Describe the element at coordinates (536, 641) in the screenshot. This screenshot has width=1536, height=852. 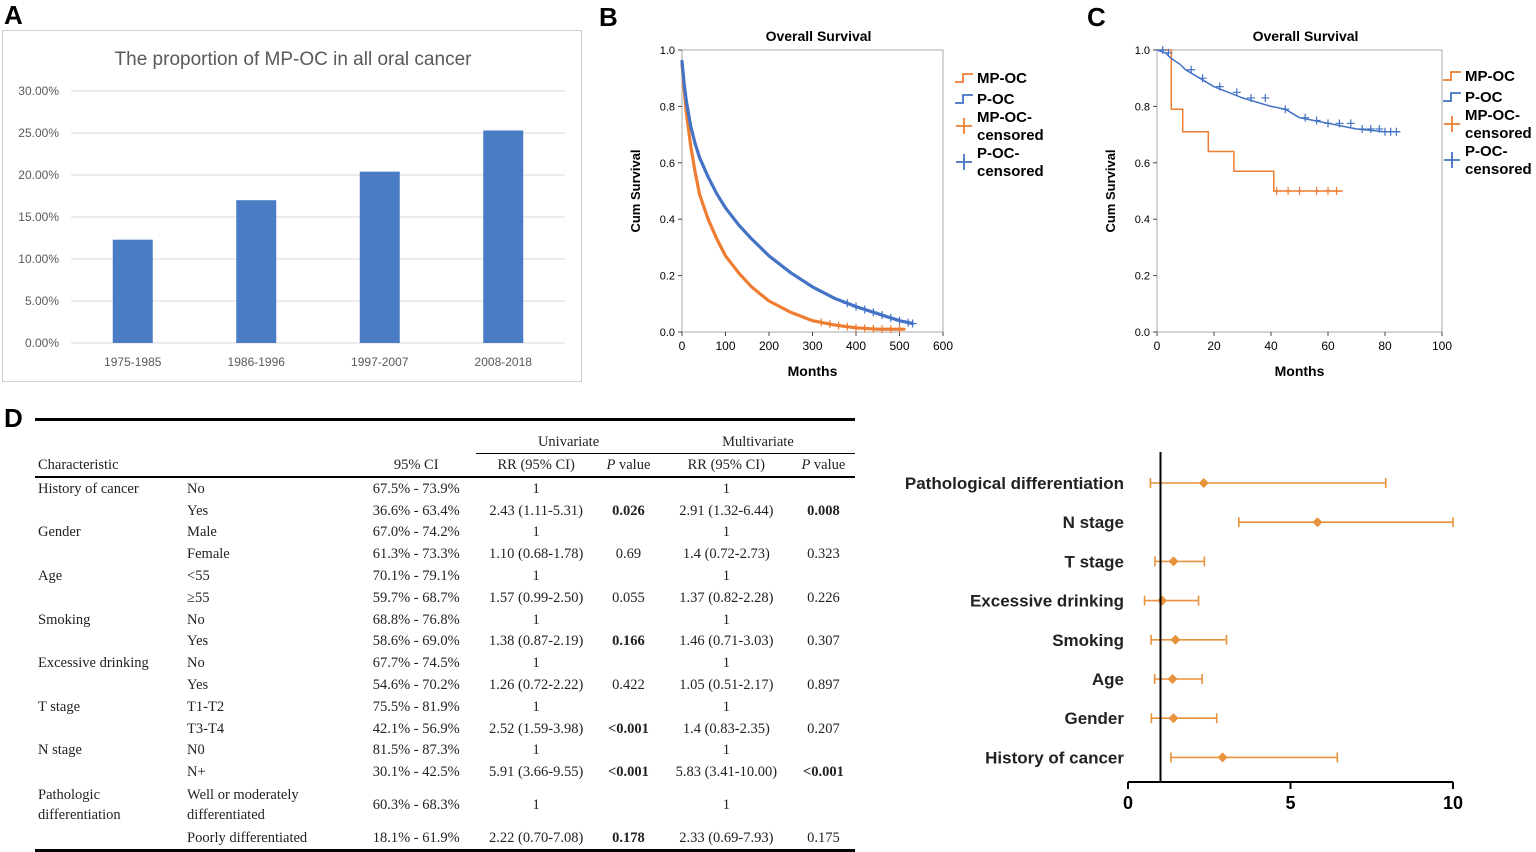
I see `cell-rr-u: 1.38 (0.87-2.19)` at that location.